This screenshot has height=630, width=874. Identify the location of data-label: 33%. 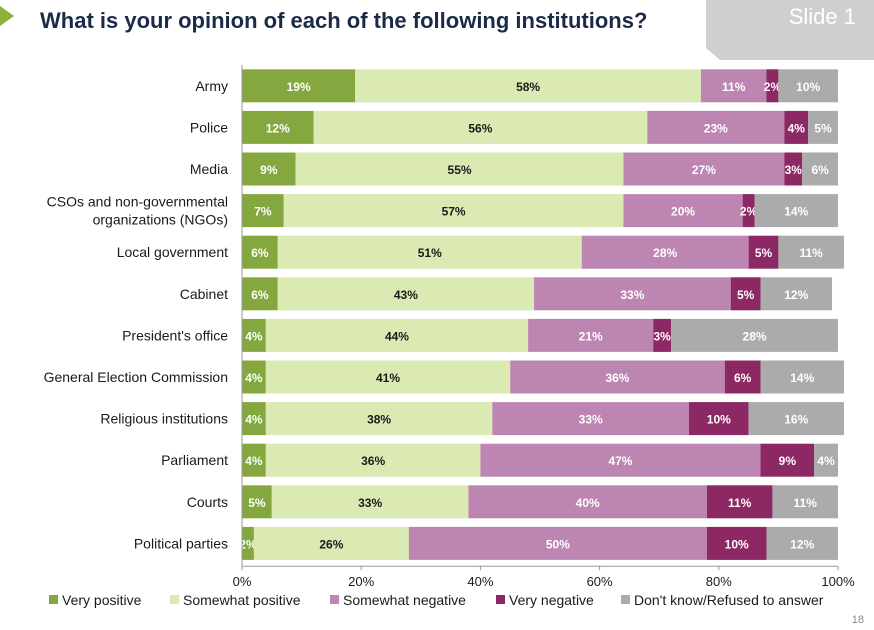
(370, 503).